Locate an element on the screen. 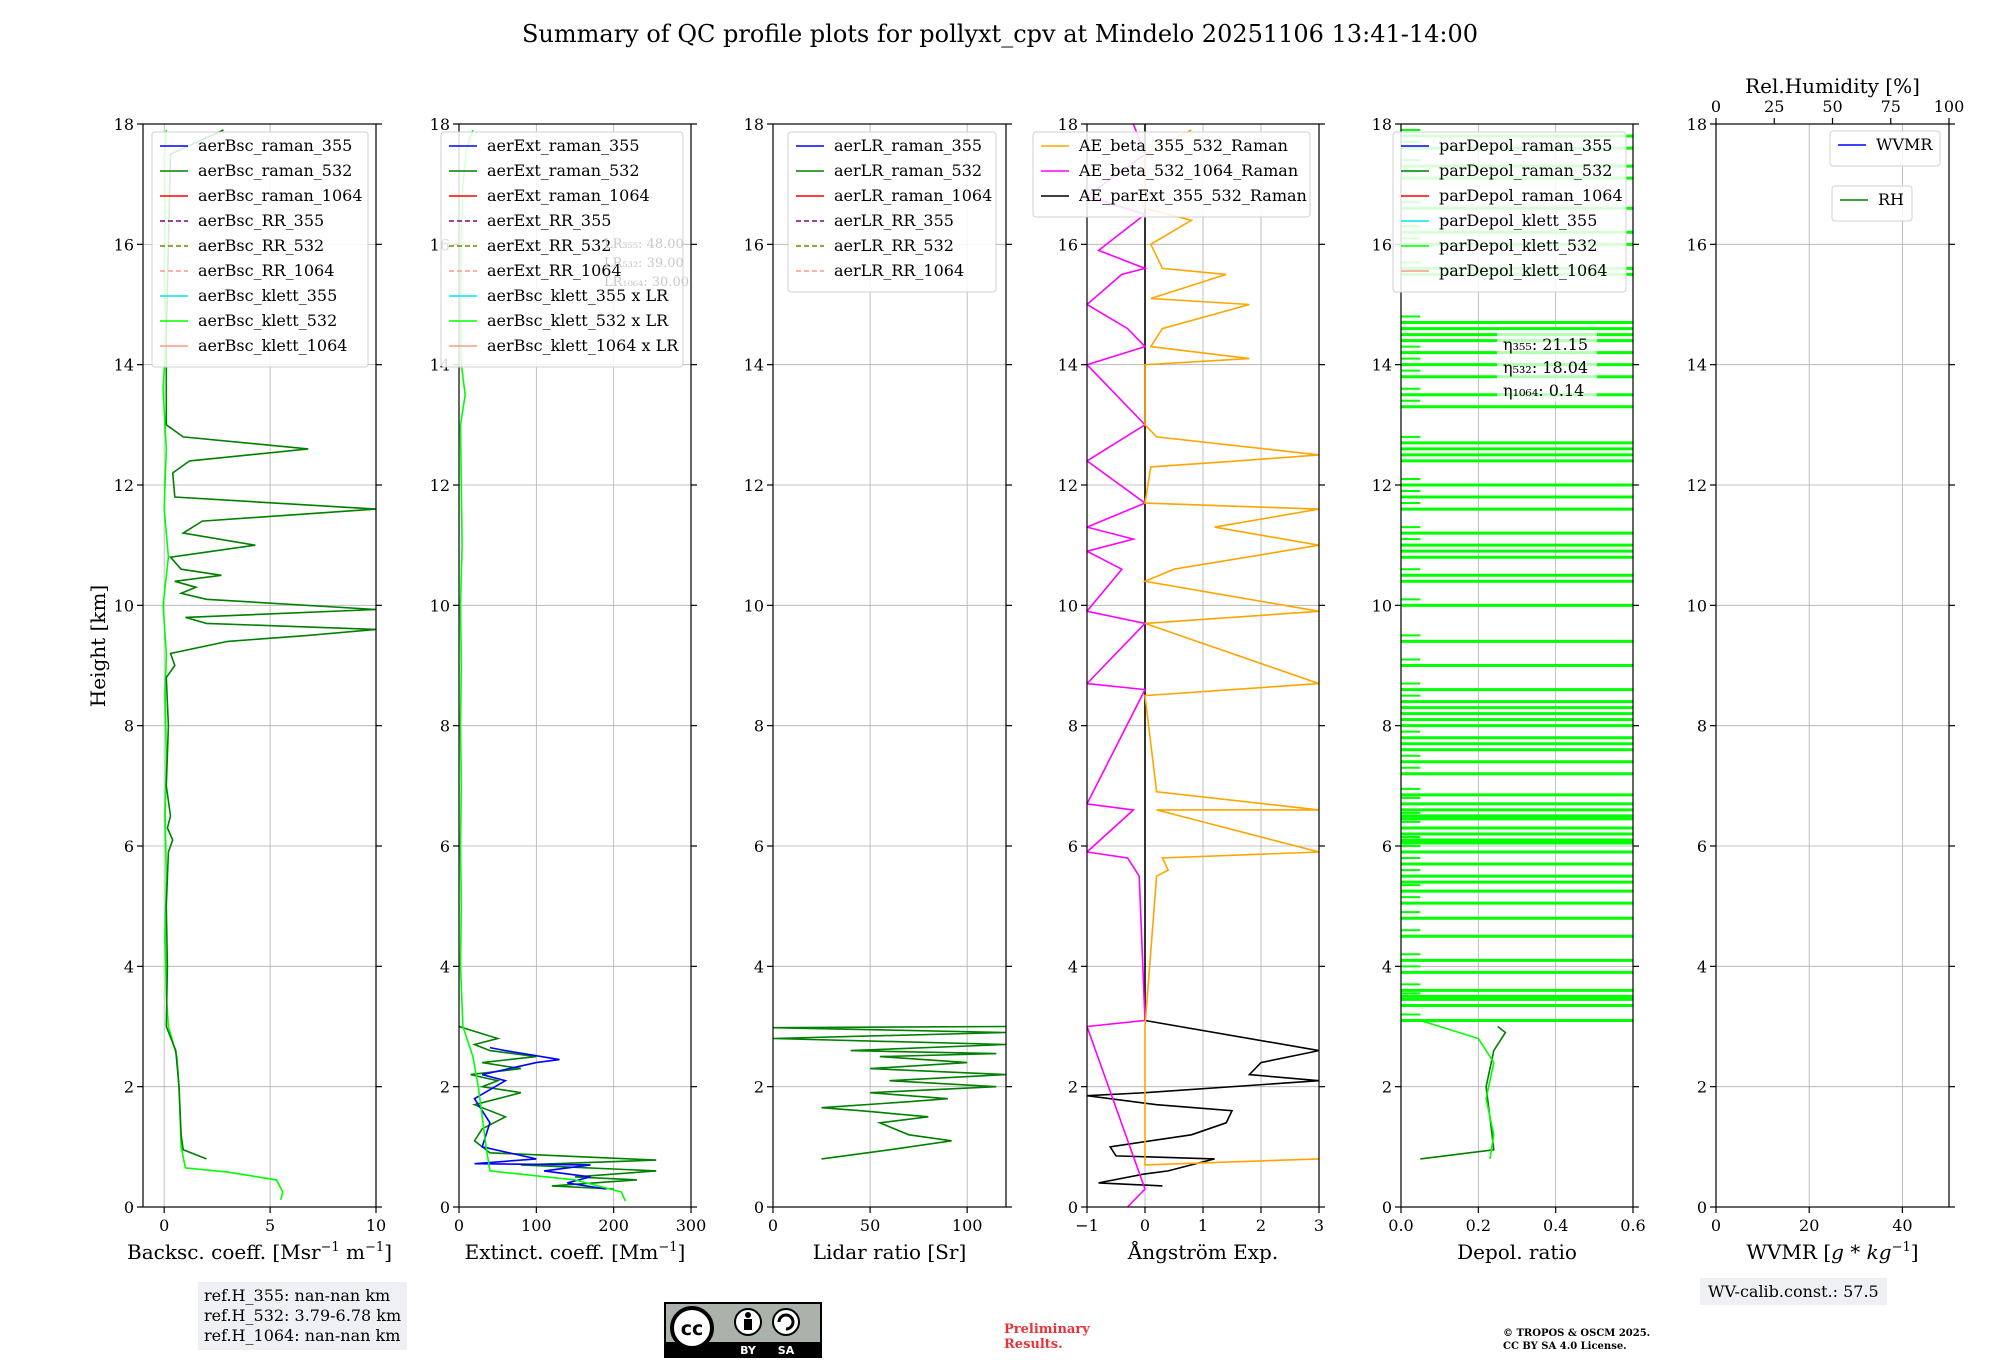 The image size is (2000, 1360). legend-label: aerLR_raman_532 is located at coordinates (908, 170).